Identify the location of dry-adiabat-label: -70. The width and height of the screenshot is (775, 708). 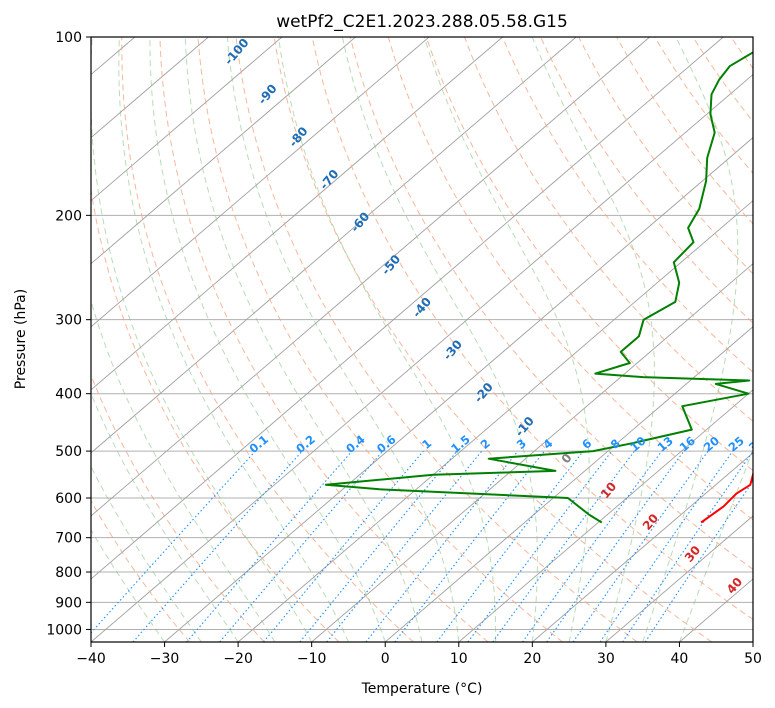
(329, 180).